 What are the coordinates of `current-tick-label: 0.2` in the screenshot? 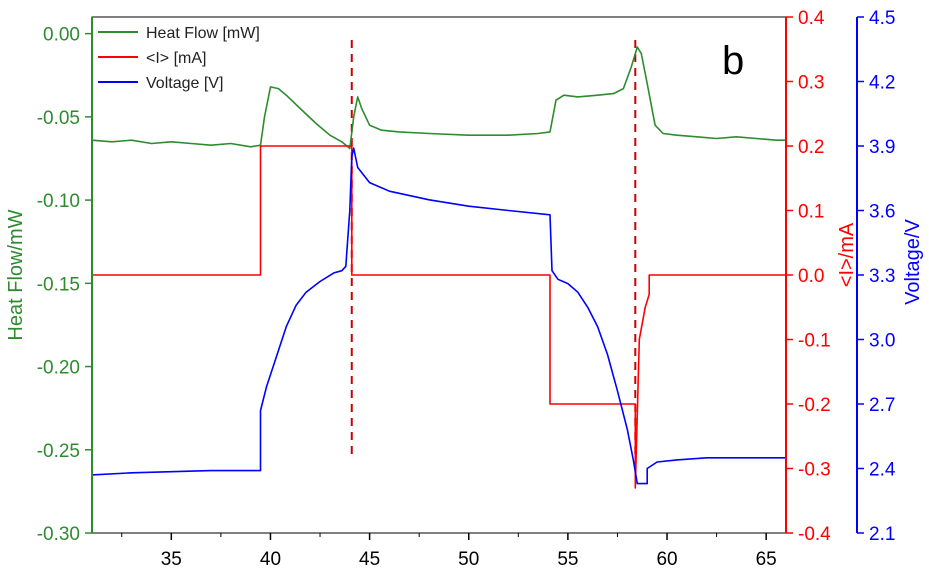 It's located at (811, 147).